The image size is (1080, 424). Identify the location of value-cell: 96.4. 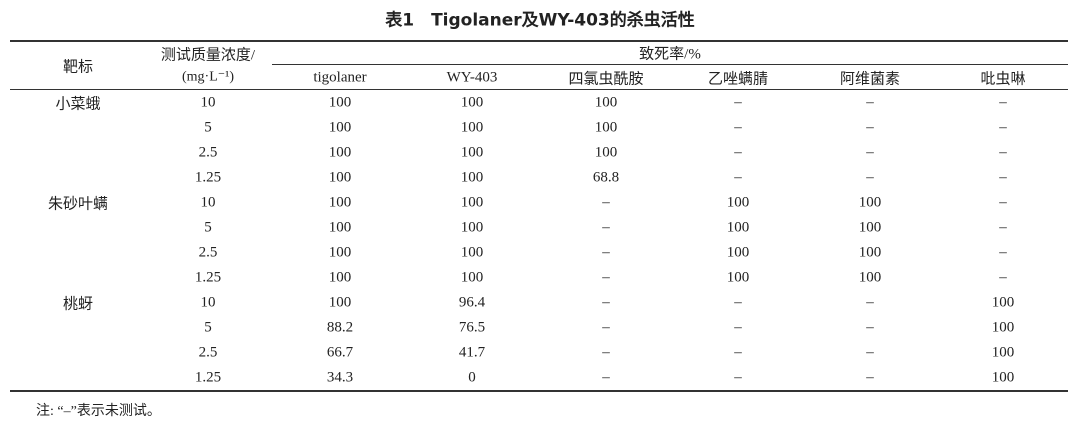
(472, 302).